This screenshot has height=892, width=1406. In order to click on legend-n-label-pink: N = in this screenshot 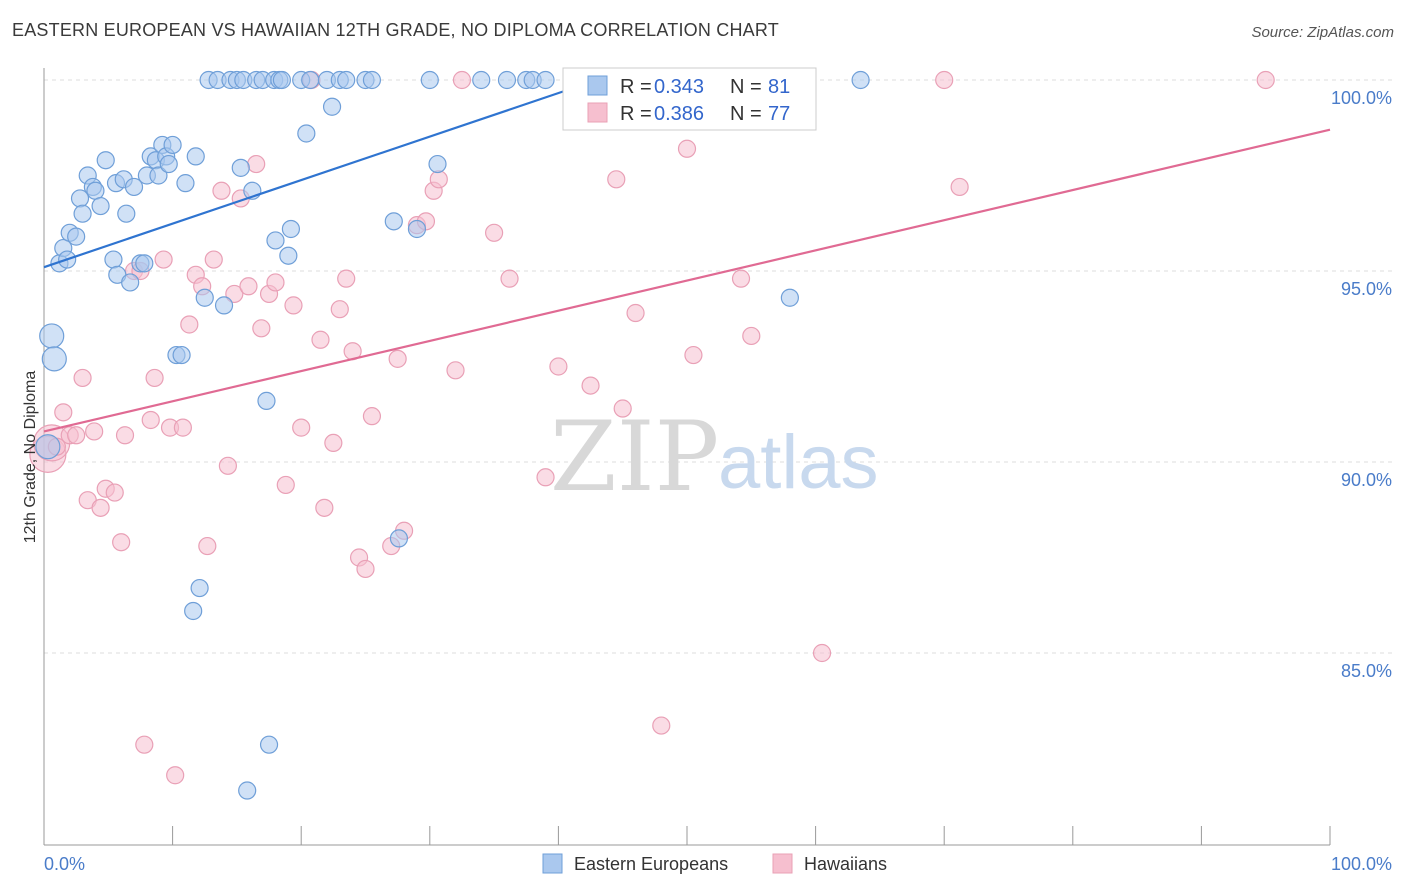, I will do `click(746, 114)`.